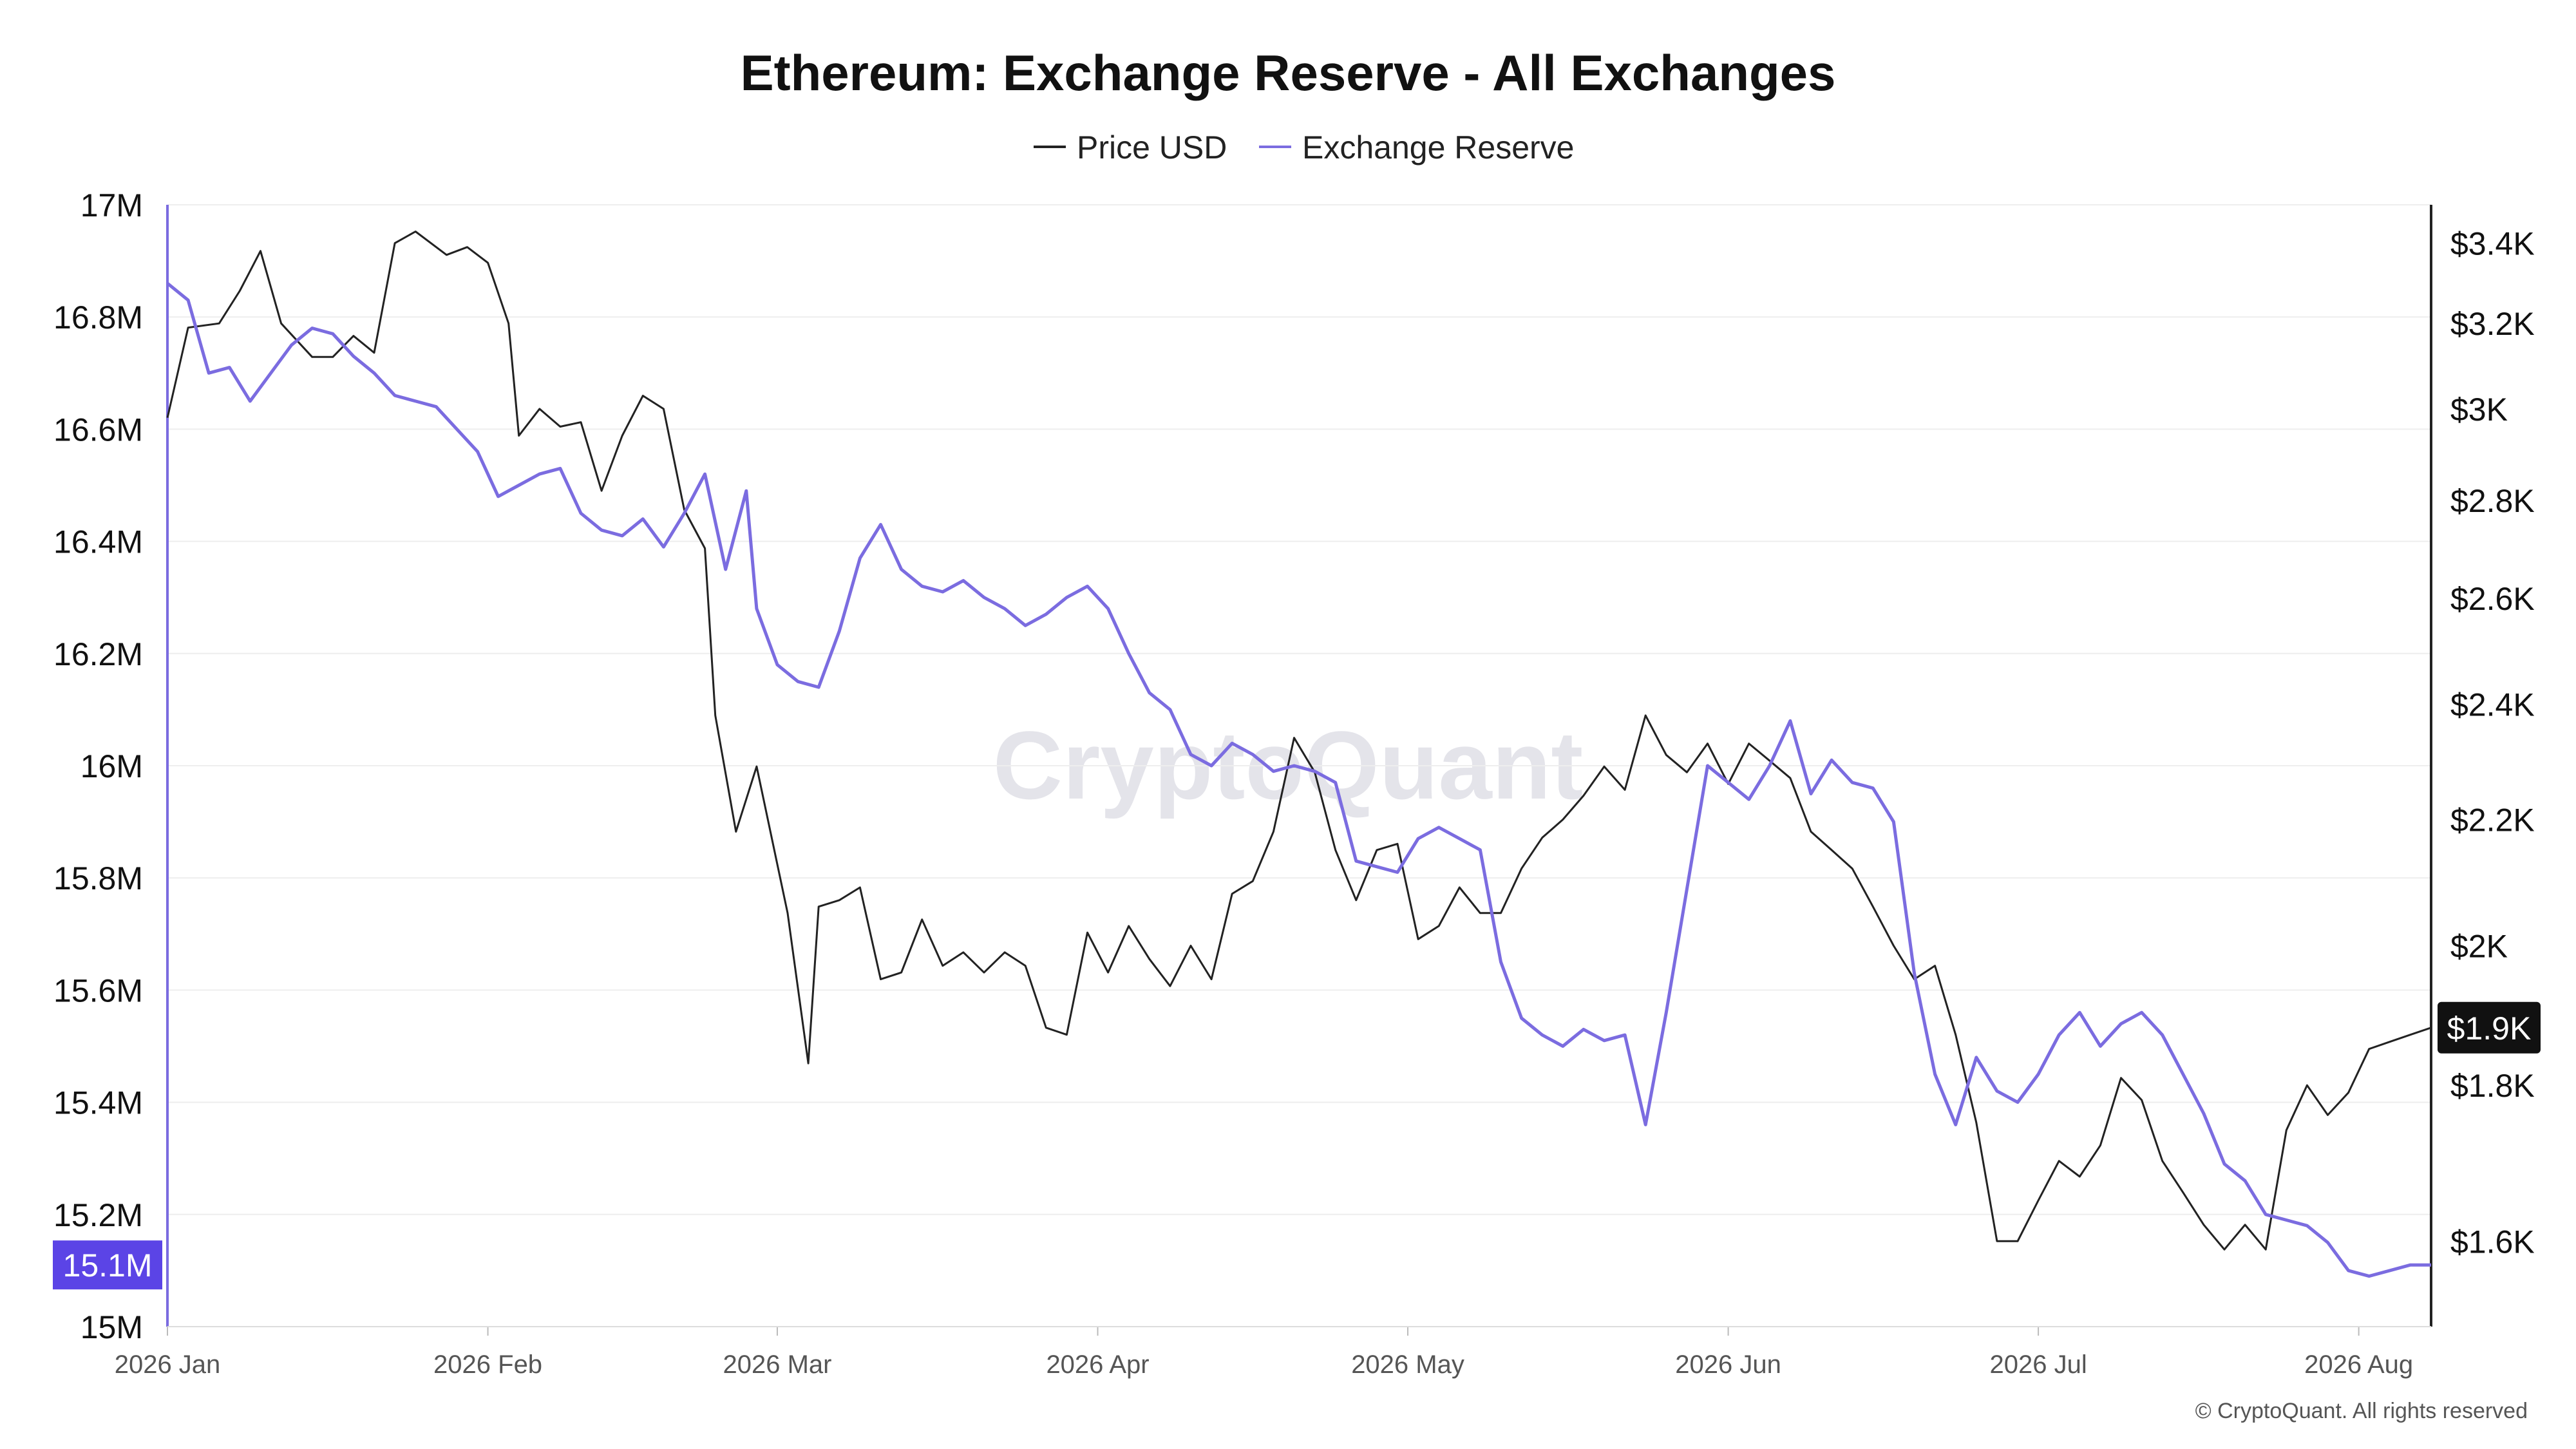 This screenshot has height=1449, width=2576. Describe the element at coordinates (2492, 1242) in the screenshot. I see `y-right-tick-label: $1.6K` at that location.